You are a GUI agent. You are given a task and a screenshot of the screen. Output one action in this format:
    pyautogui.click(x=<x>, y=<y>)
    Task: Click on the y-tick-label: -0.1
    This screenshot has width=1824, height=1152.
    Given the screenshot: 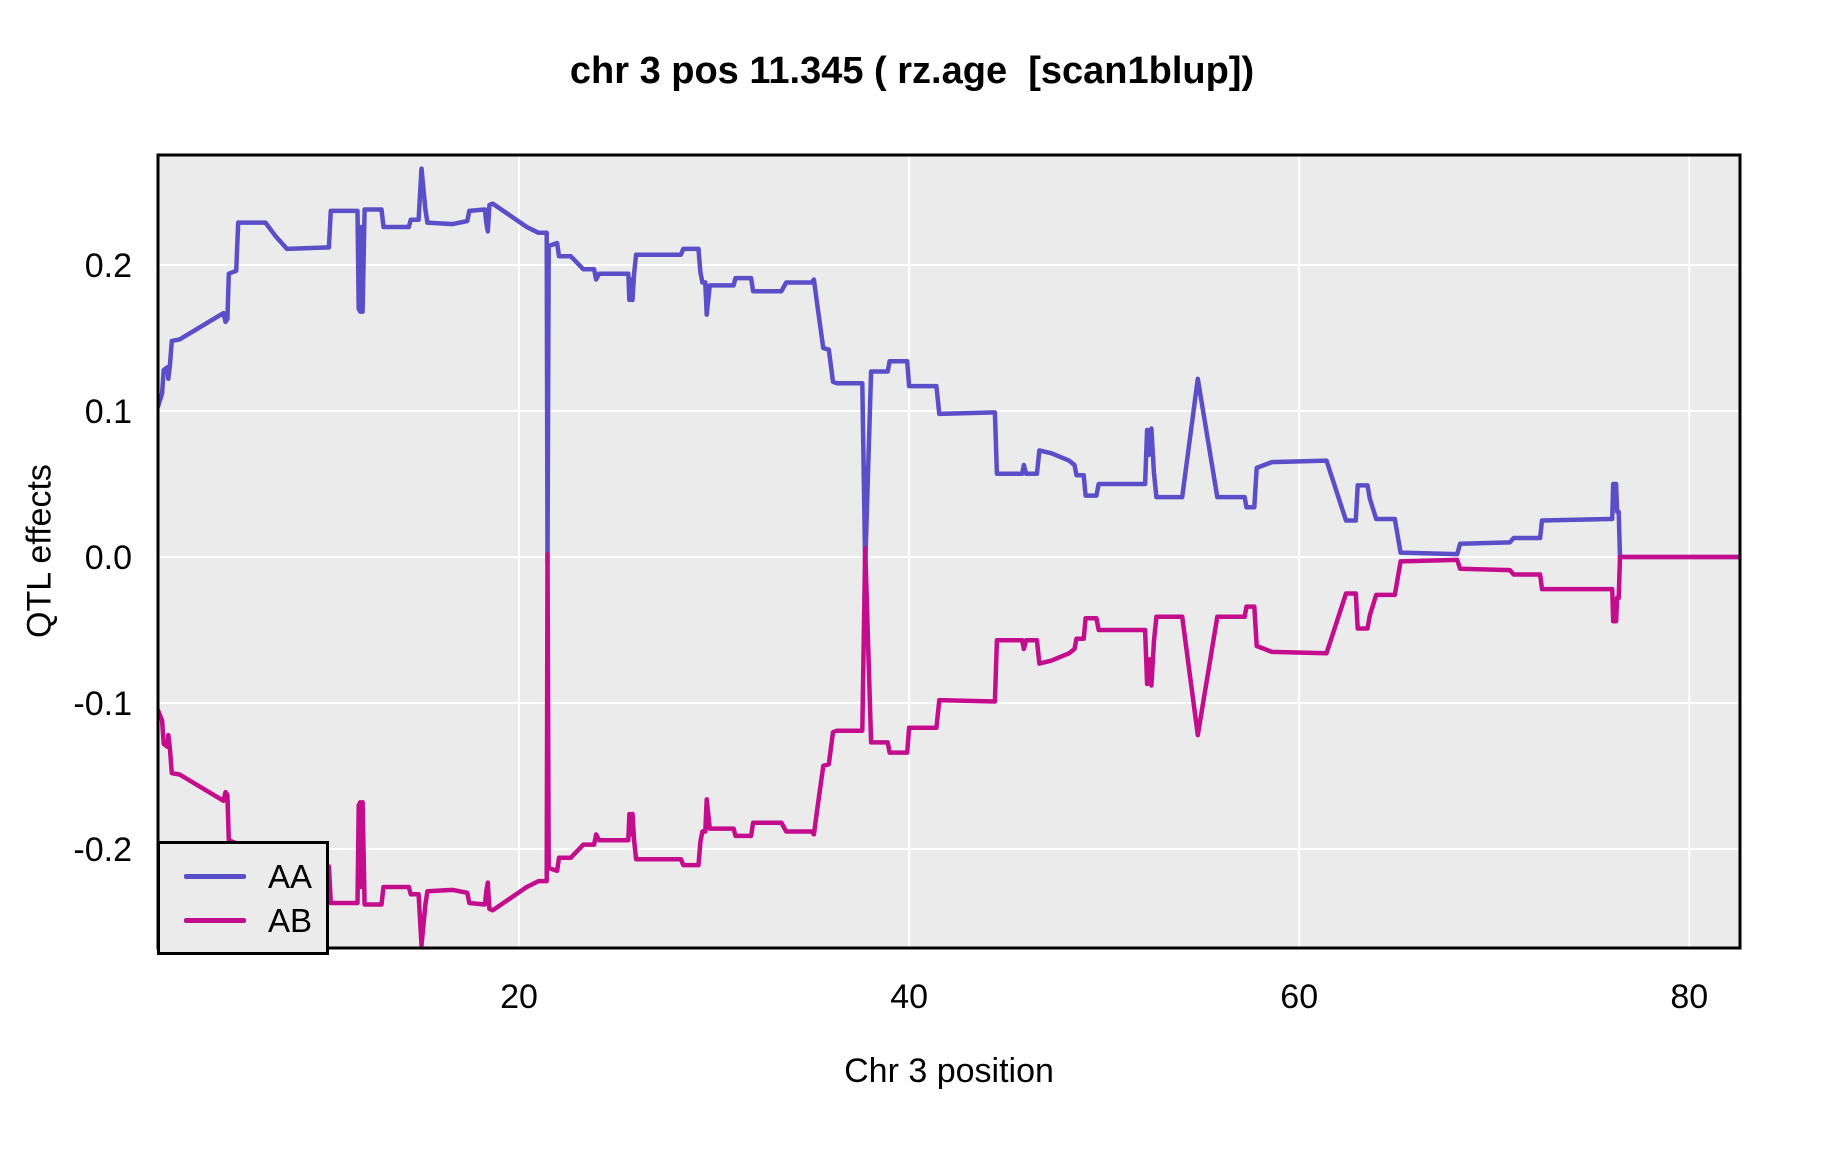 What is the action you would take?
    pyautogui.click(x=102, y=704)
    